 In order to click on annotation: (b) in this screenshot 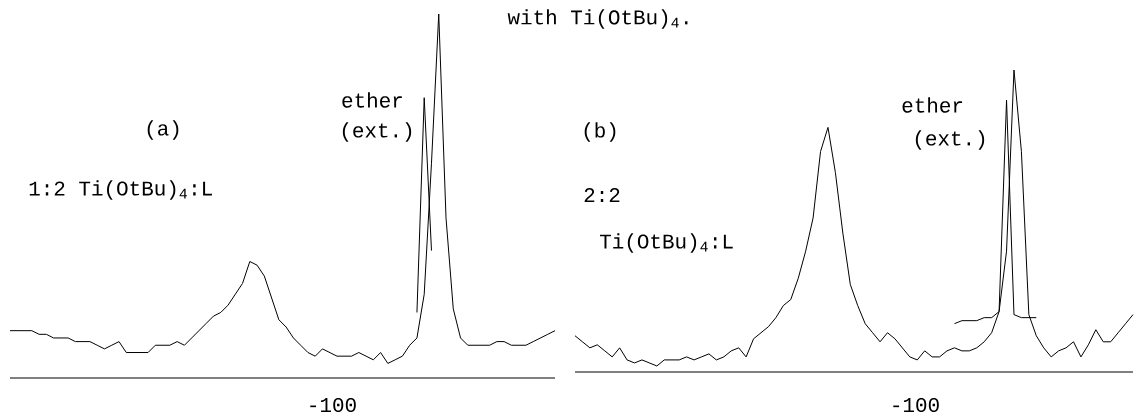, I will do `click(600, 132)`.